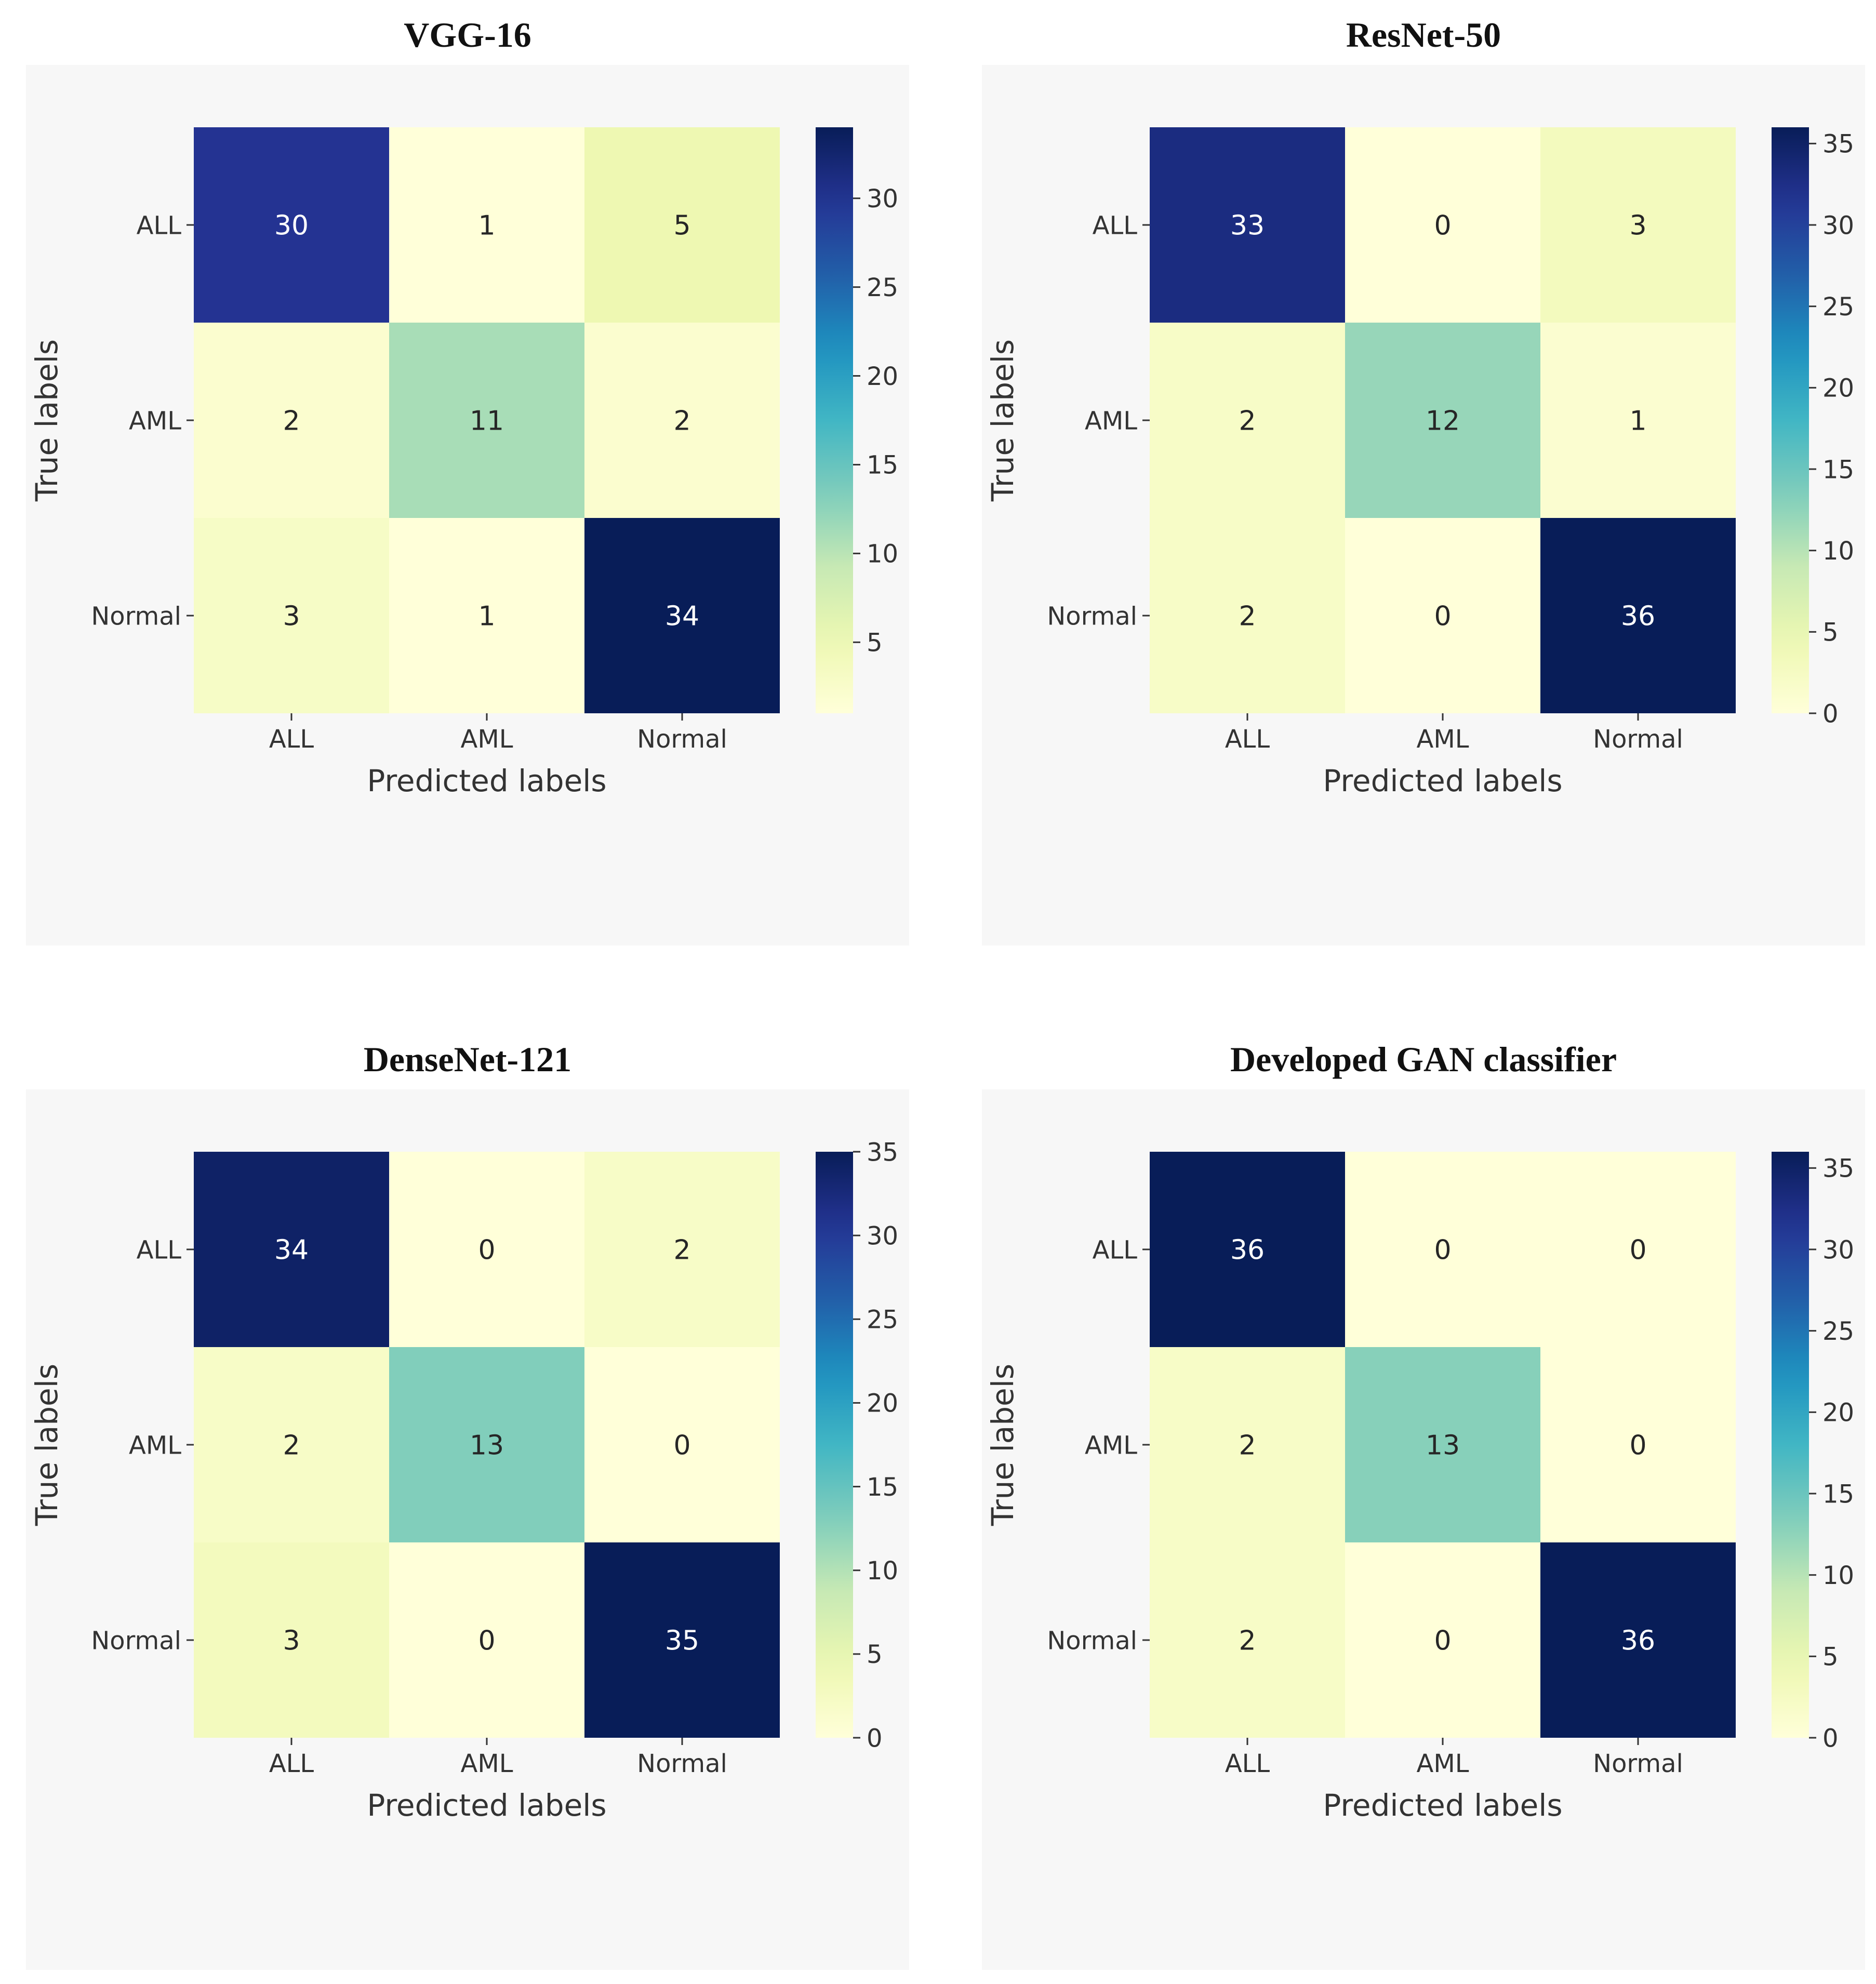  I want to click on cell-value-aml-aml: 12, so click(1443, 421).